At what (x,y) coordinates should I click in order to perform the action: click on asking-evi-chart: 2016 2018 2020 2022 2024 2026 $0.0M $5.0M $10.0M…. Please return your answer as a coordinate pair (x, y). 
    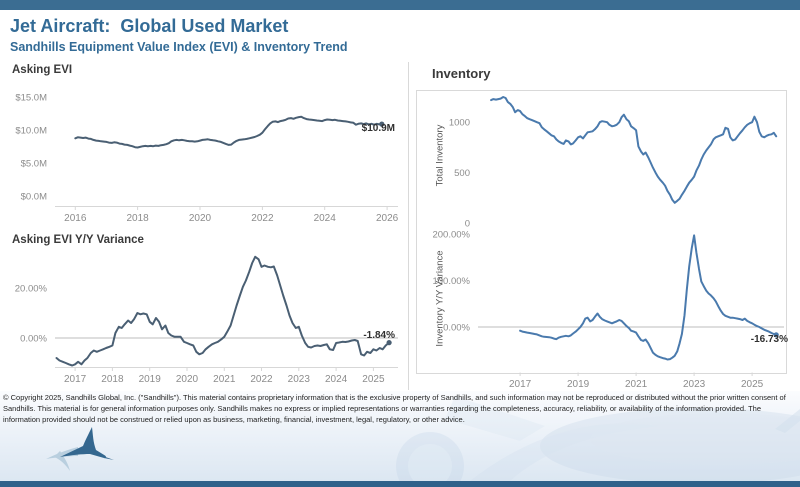
    Looking at the image, I should click on (207, 158).